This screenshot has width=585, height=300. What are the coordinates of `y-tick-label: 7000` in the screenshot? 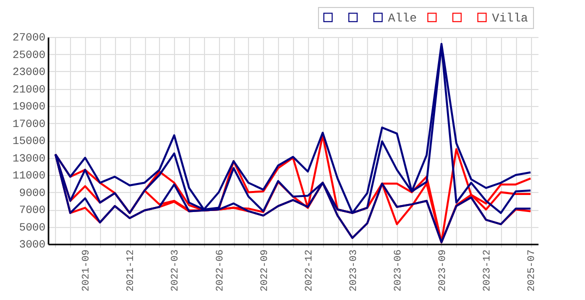 It's located at (32, 211).